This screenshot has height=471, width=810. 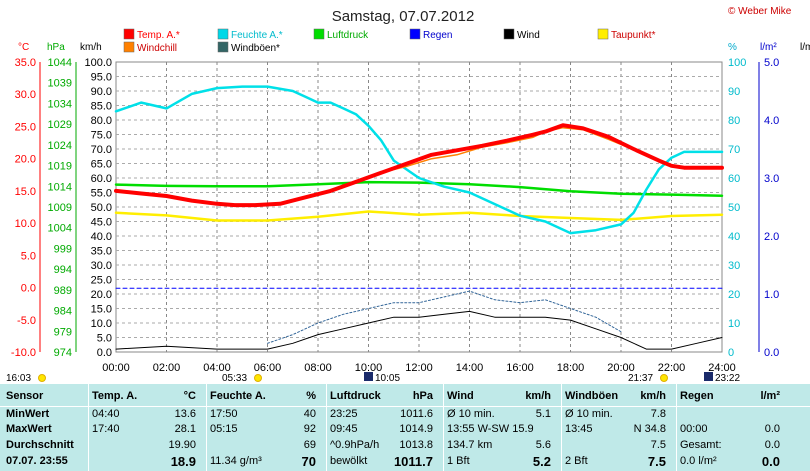 What do you see at coordinates (101, 295) in the screenshot?
I see `wind-tick: 20.0` at bounding box center [101, 295].